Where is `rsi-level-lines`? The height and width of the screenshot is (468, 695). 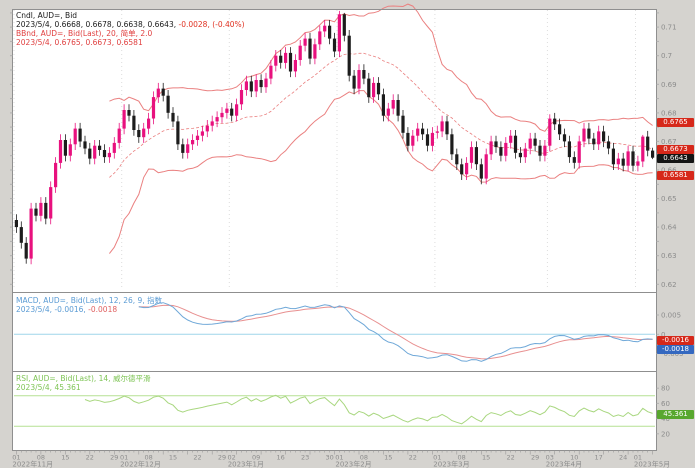 rsi-level-lines is located at coordinates (334, 411).